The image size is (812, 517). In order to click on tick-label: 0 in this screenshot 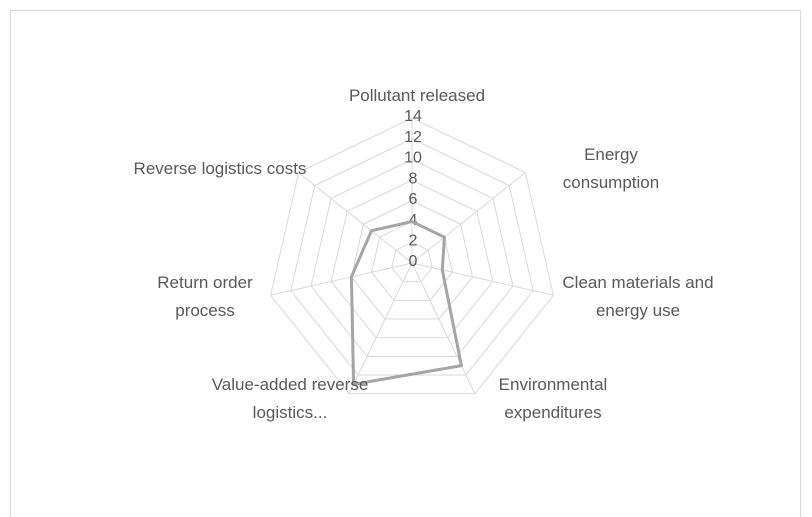, I will do `click(413, 261)`.